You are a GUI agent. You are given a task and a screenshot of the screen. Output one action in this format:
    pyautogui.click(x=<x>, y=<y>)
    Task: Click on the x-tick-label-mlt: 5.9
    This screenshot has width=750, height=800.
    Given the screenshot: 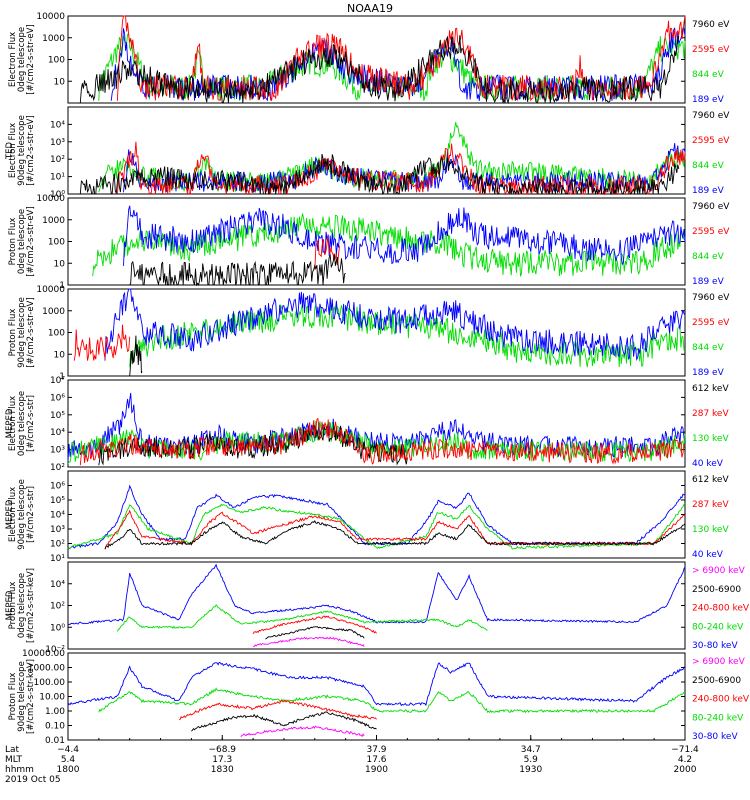 What is the action you would take?
    pyautogui.click(x=531, y=760)
    